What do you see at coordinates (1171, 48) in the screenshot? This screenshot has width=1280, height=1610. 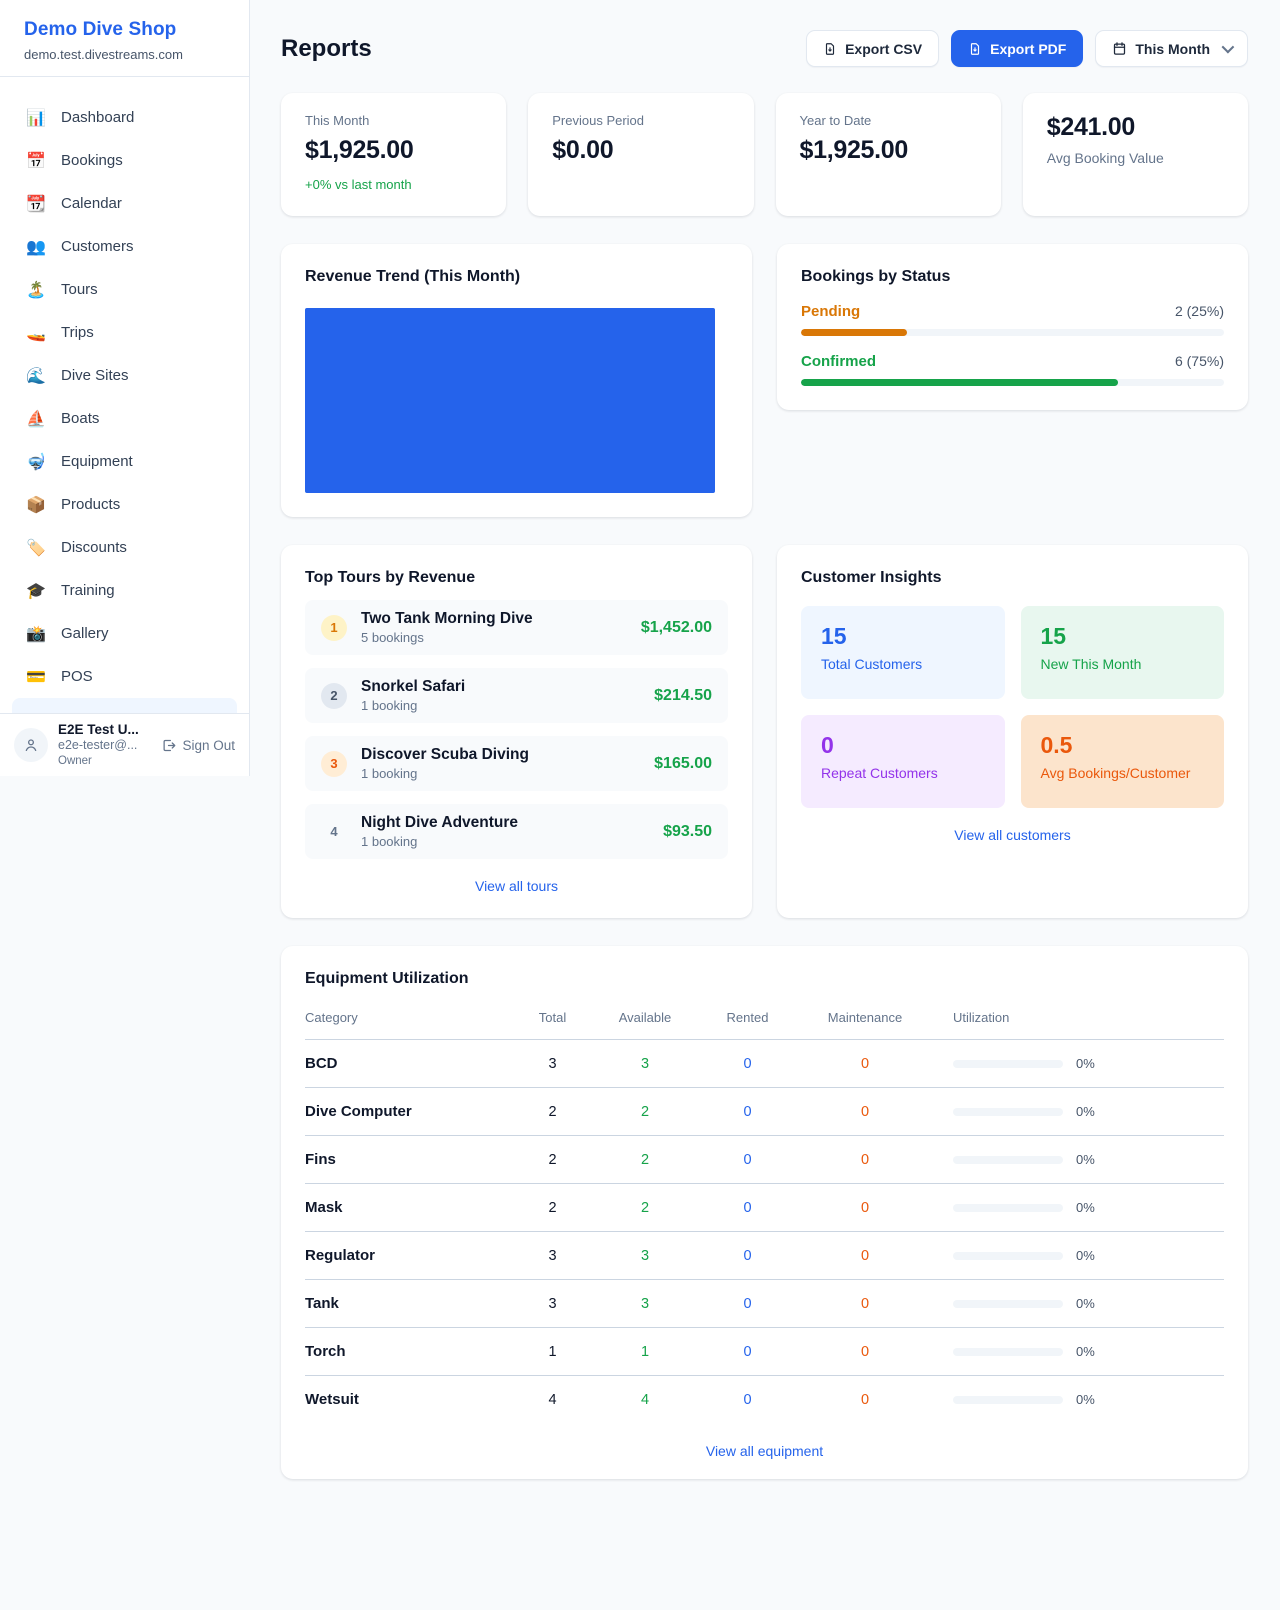 I see `period-selector: This Month` at bounding box center [1171, 48].